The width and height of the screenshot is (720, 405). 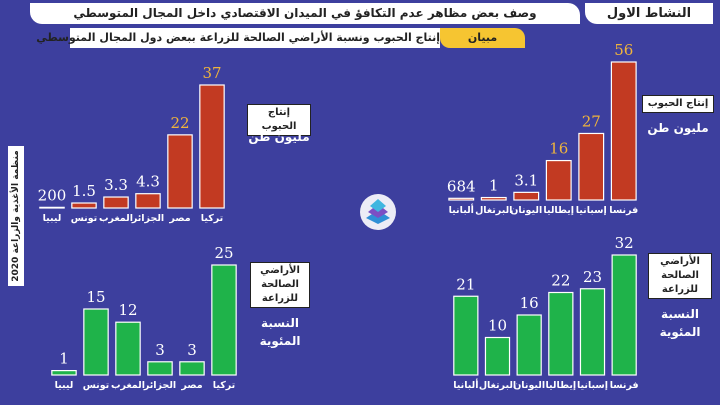 What do you see at coordinates (482, 38) in the screenshot?
I see `sub-tag: مبيان` at bounding box center [482, 38].